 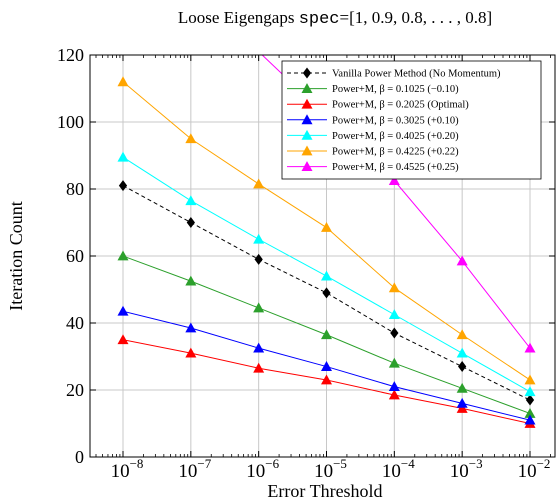 I want to click on y-tick-label: 100, so click(x=70, y=122).